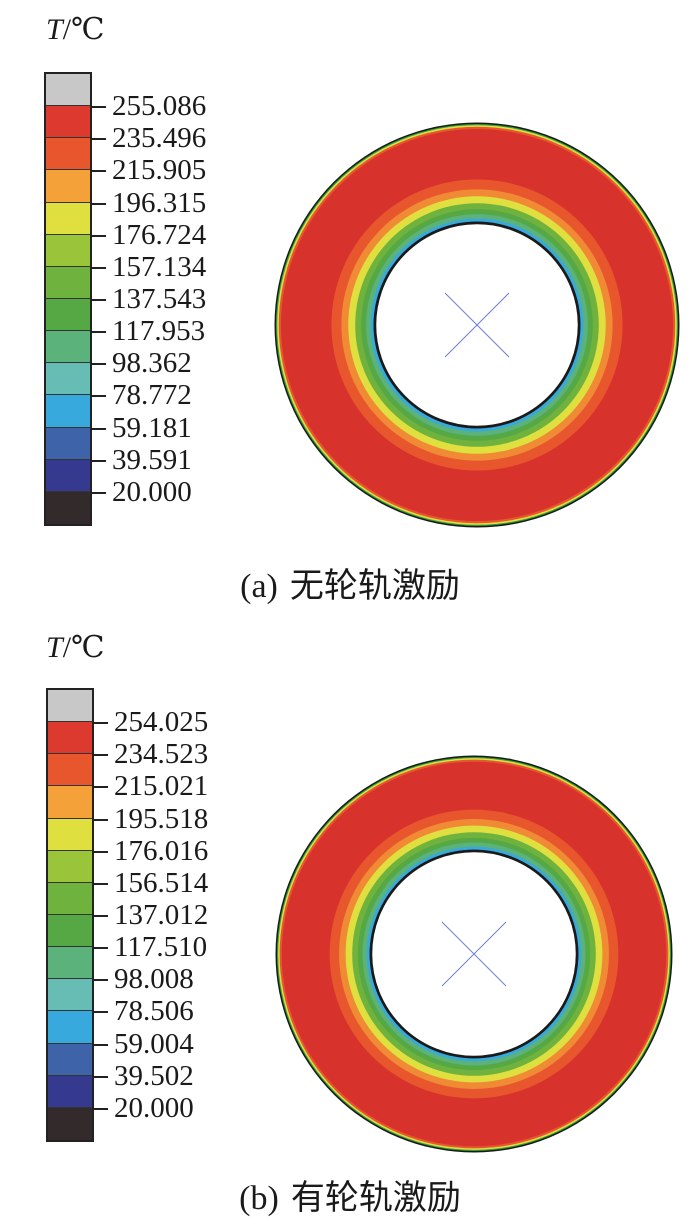 This screenshot has width=700, height=1224. What do you see at coordinates (259, 1198) in the screenshot?
I see `caption-label: (b)` at bounding box center [259, 1198].